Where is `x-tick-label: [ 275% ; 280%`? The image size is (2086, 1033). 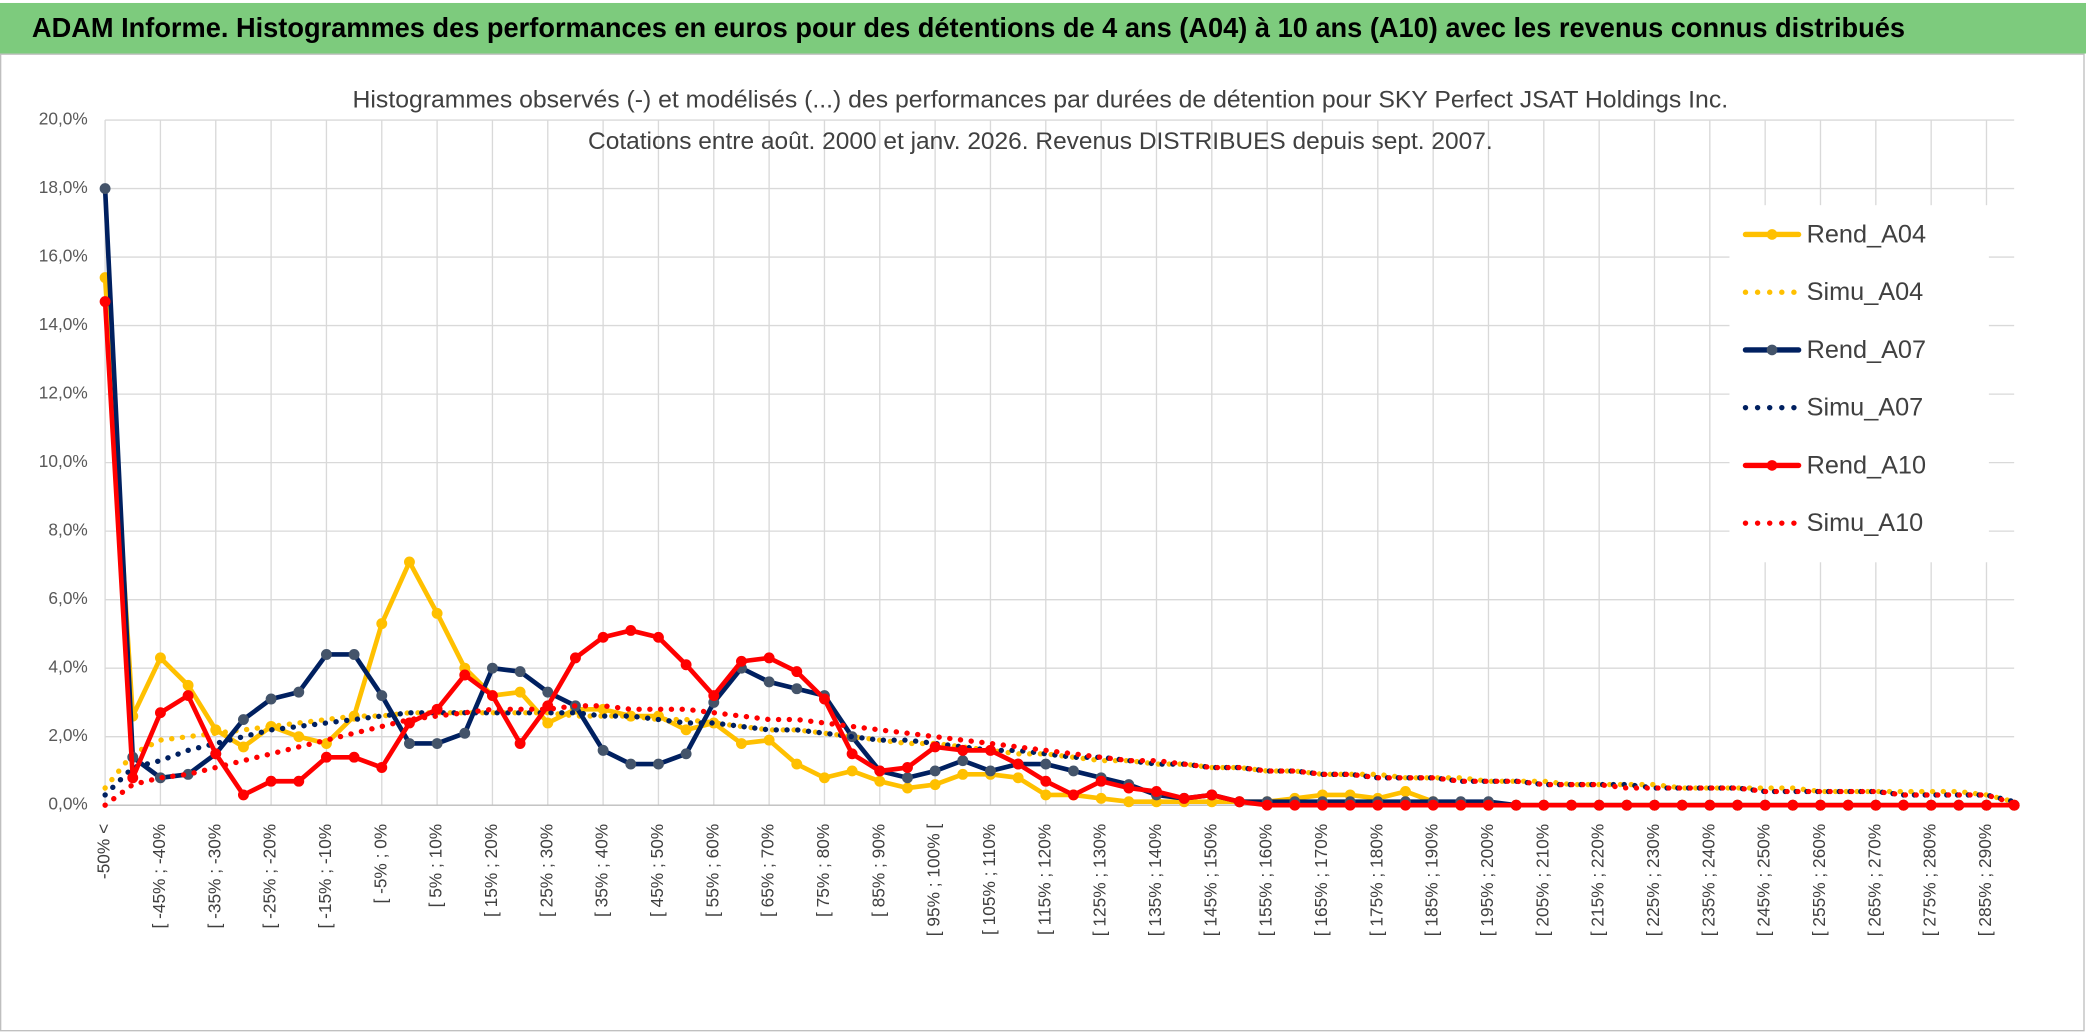 x-tick-label: [ 275% ; 280% is located at coordinates (1930, 880).